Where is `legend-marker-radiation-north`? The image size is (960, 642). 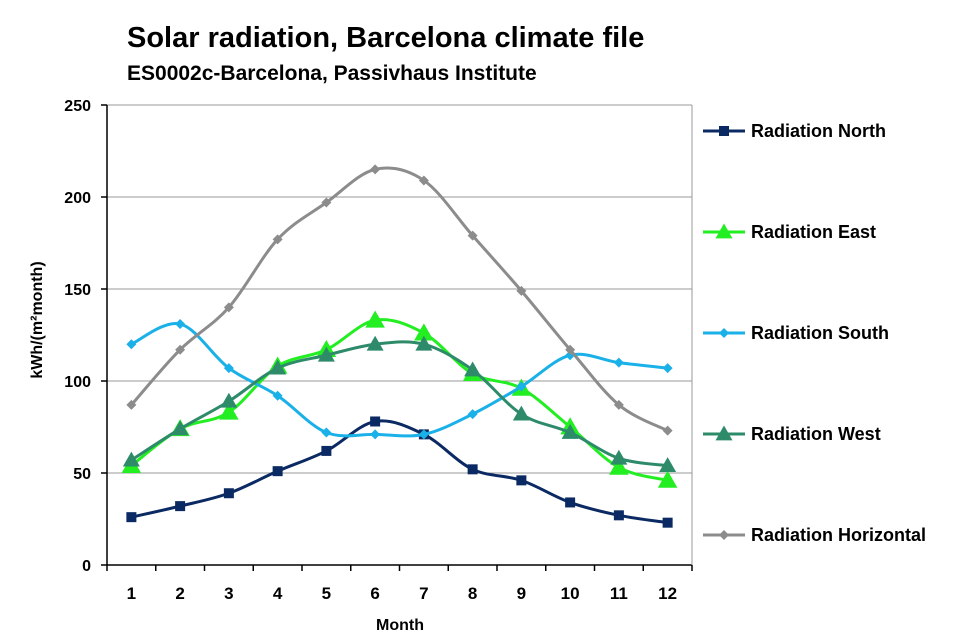
legend-marker-radiation-north is located at coordinates (724, 131).